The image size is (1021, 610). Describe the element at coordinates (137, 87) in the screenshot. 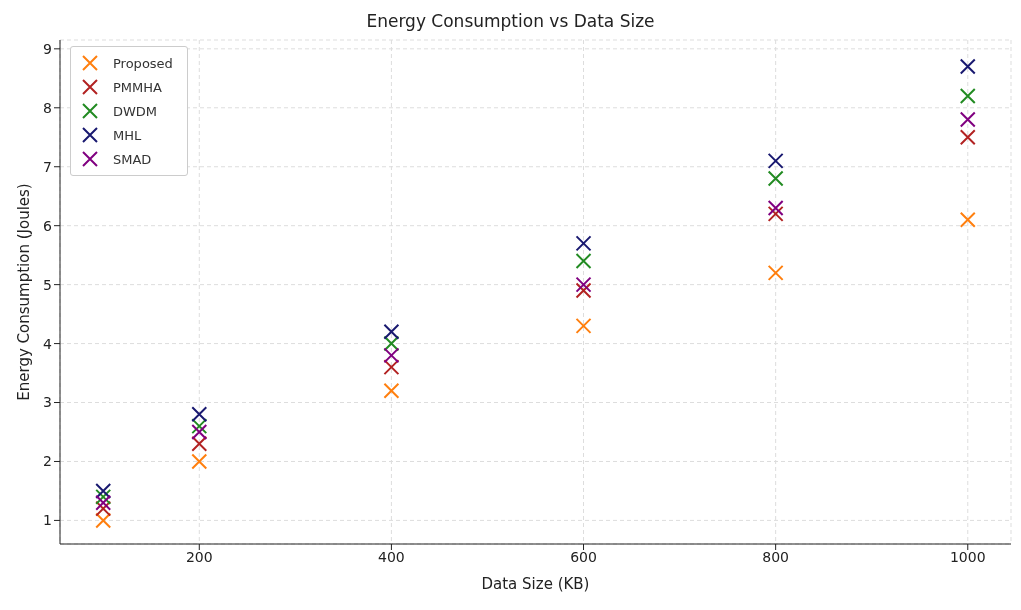

I see `legend-label: PMMHA` at that location.